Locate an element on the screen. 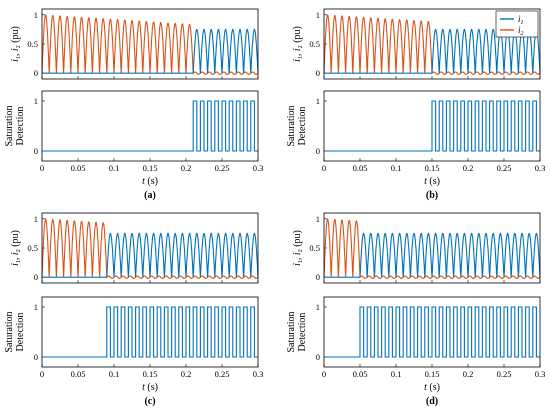 The image size is (550, 416). legend-i1-label: i1 is located at coordinates (521, 20).